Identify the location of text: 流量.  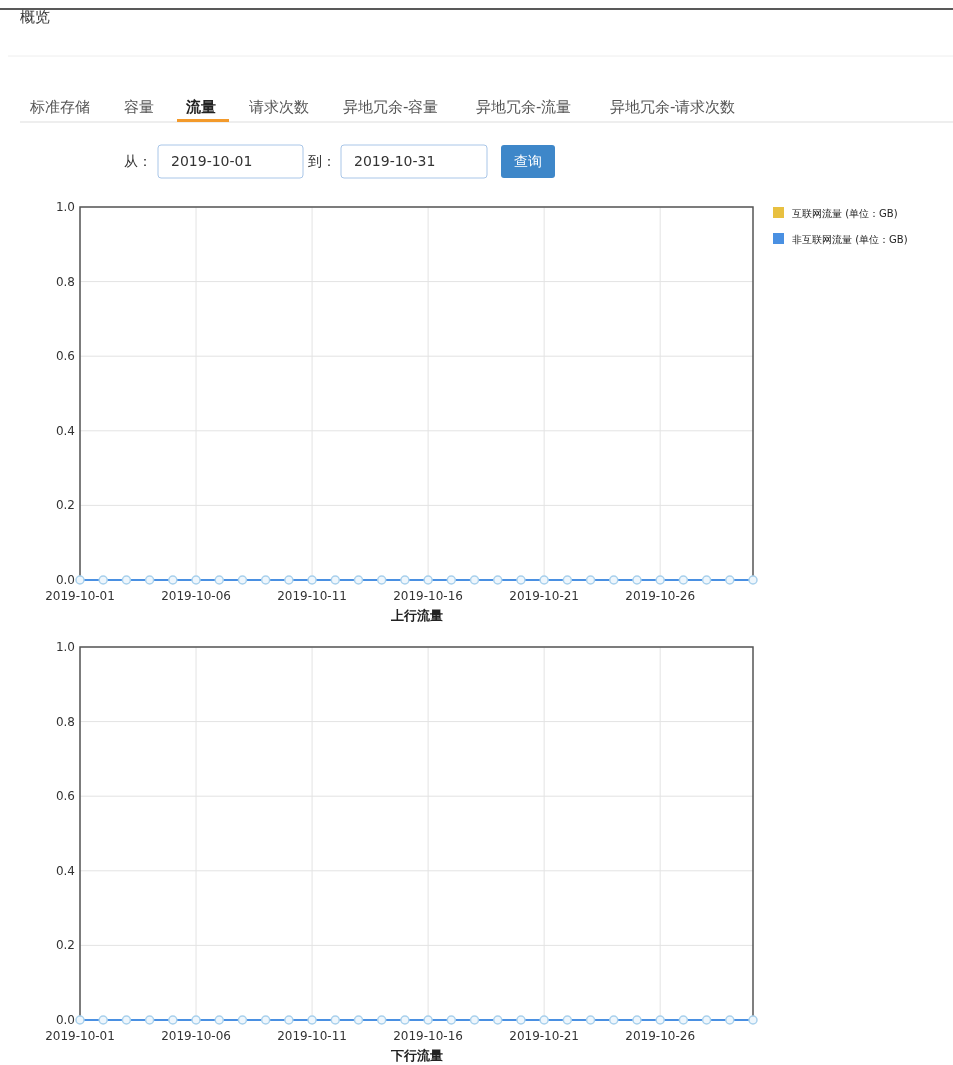
(200, 107).